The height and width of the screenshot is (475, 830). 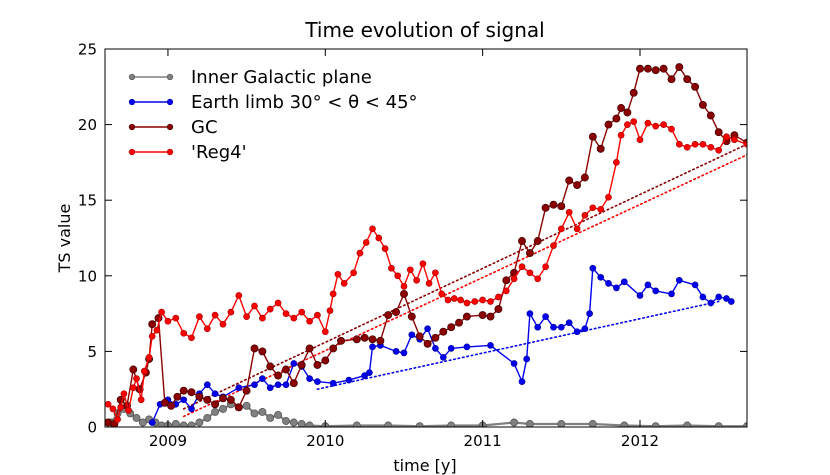 I want to click on x-tick-label: 2009, so click(x=168, y=441).